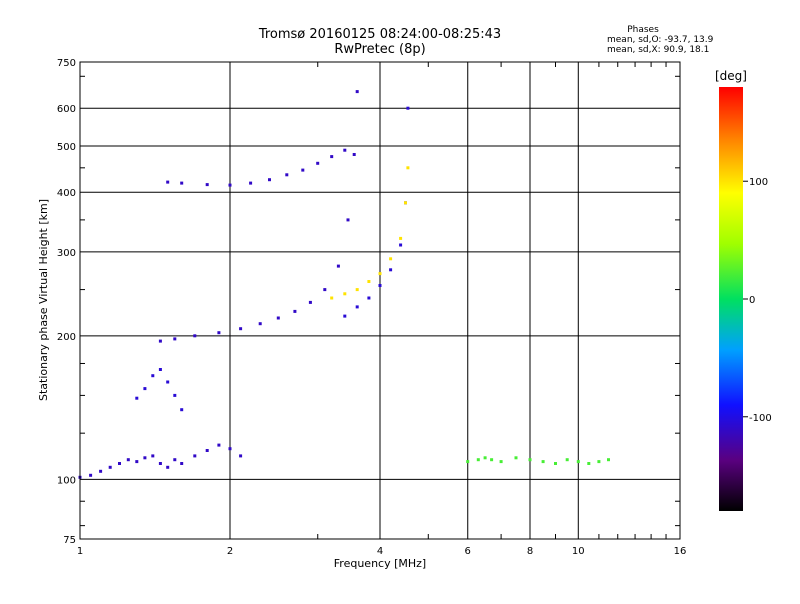 The height and width of the screenshot is (604, 800). Describe the element at coordinates (758, 182) in the screenshot. I see `colorbar-tick-label: 100` at that location.